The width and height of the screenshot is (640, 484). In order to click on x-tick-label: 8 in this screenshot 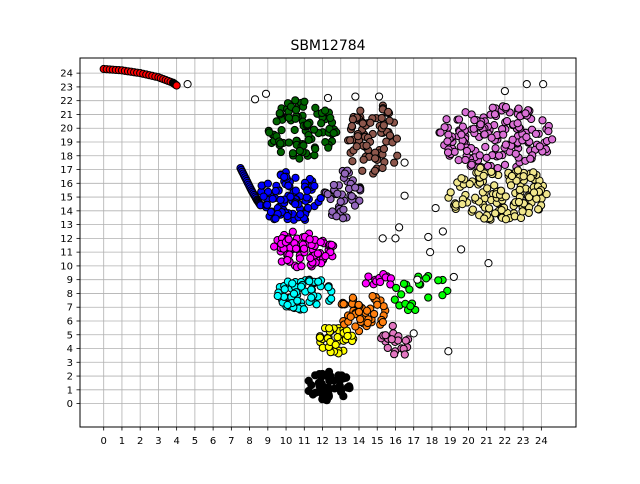, I will do `click(249, 441)`.